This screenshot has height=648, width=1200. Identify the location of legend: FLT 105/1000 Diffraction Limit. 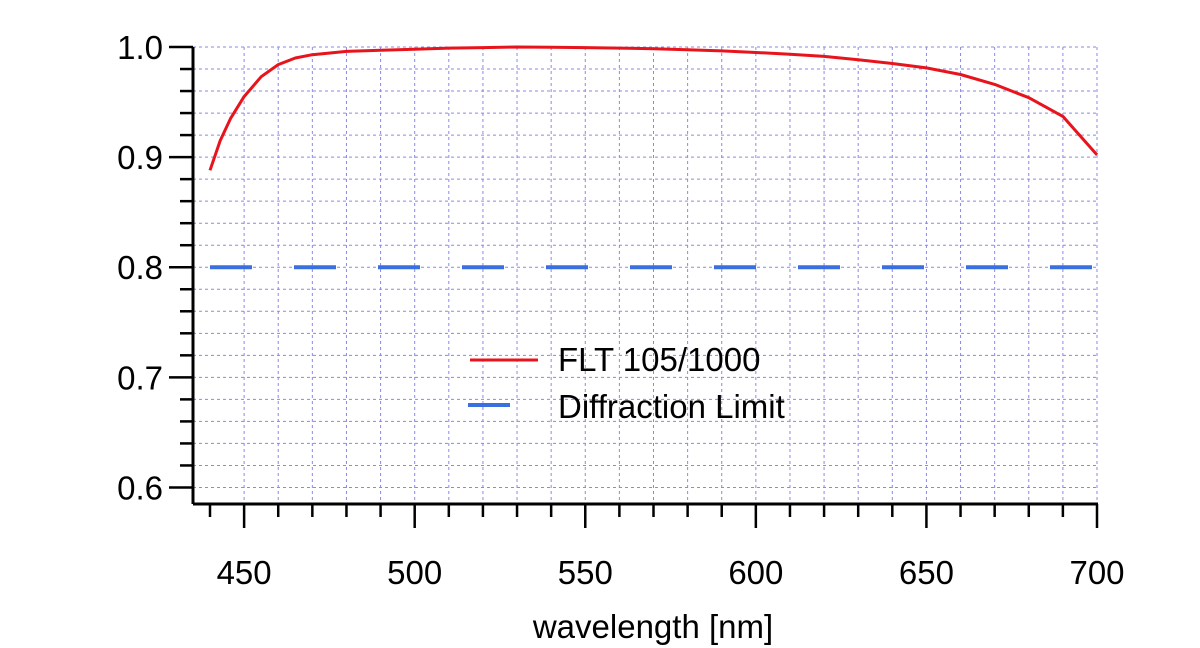
(626, 383).